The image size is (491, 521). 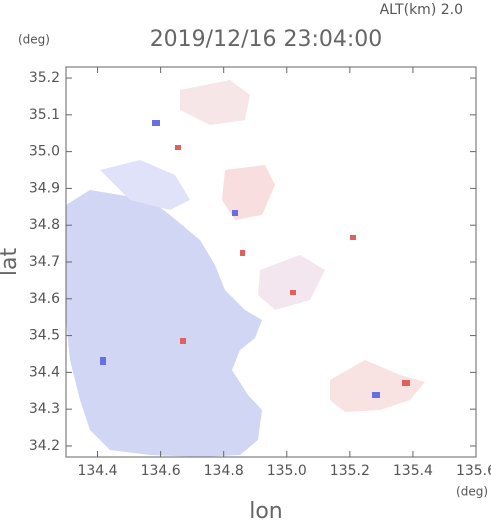 What do you see at coordinates (44, 262) in the screenshot?
I see `y-tick-label: 34.7` at bounding box center [44, 262].